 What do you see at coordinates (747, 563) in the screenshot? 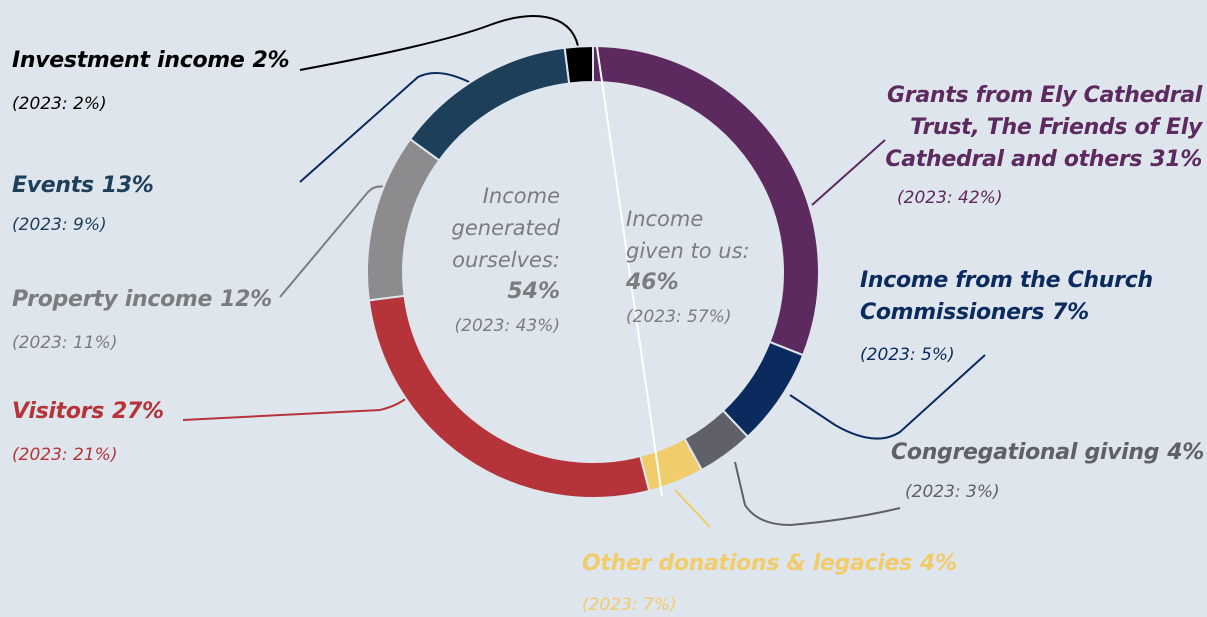
I see `category-name: Other donations & legacies` at bounding box center [747, 563].